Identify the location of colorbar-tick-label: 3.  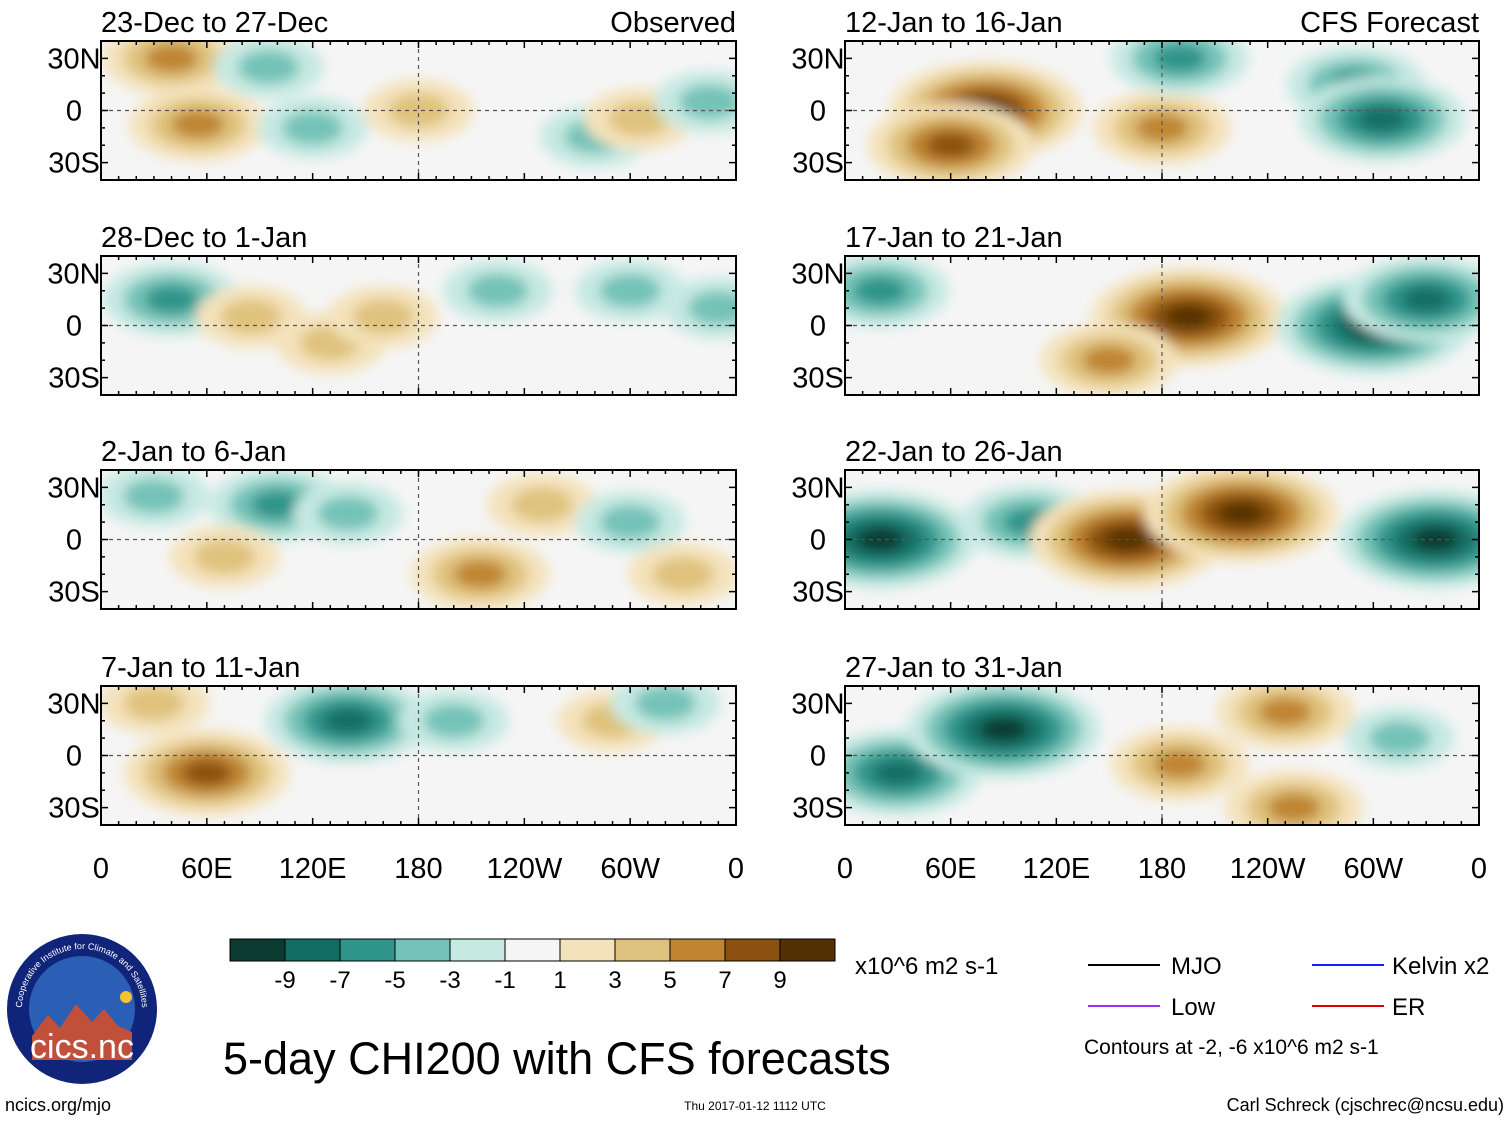
(614, 980).